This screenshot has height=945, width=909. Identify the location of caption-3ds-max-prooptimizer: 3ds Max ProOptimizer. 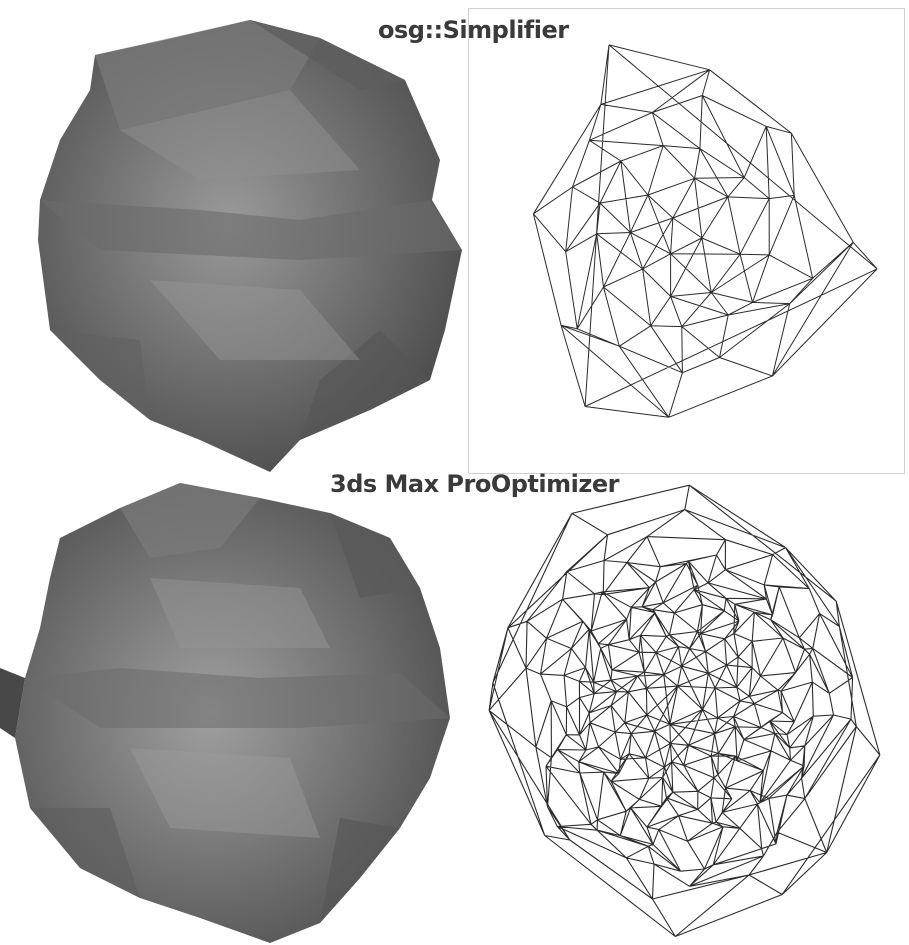
(474, 484).